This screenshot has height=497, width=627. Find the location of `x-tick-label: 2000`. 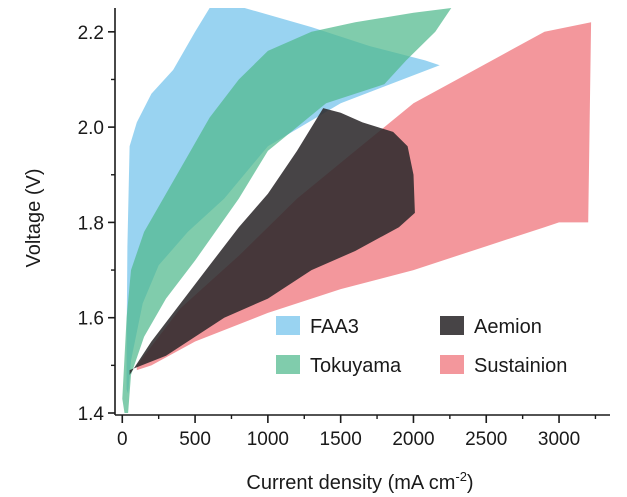

x-tick-label: 2000 is located at coordinates (413, 439).